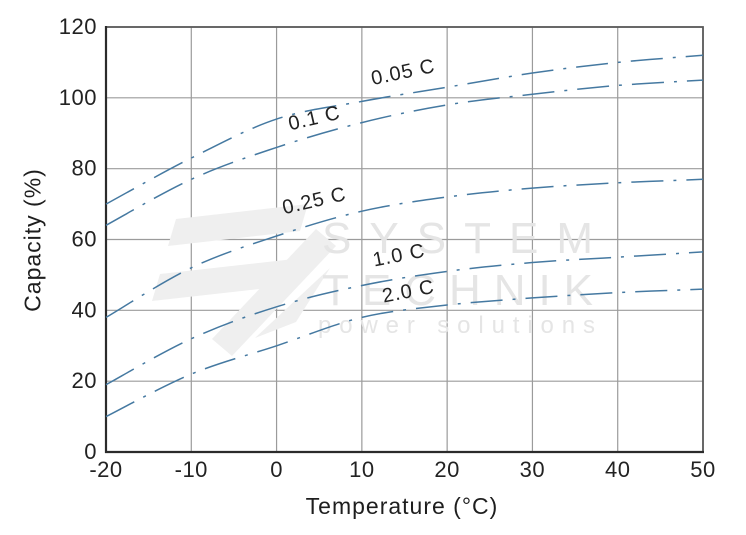  What do you see at coordinates (532, 469) in the screenshot?
I see `x-tick-label: 30` at bounding box center [532, 469].